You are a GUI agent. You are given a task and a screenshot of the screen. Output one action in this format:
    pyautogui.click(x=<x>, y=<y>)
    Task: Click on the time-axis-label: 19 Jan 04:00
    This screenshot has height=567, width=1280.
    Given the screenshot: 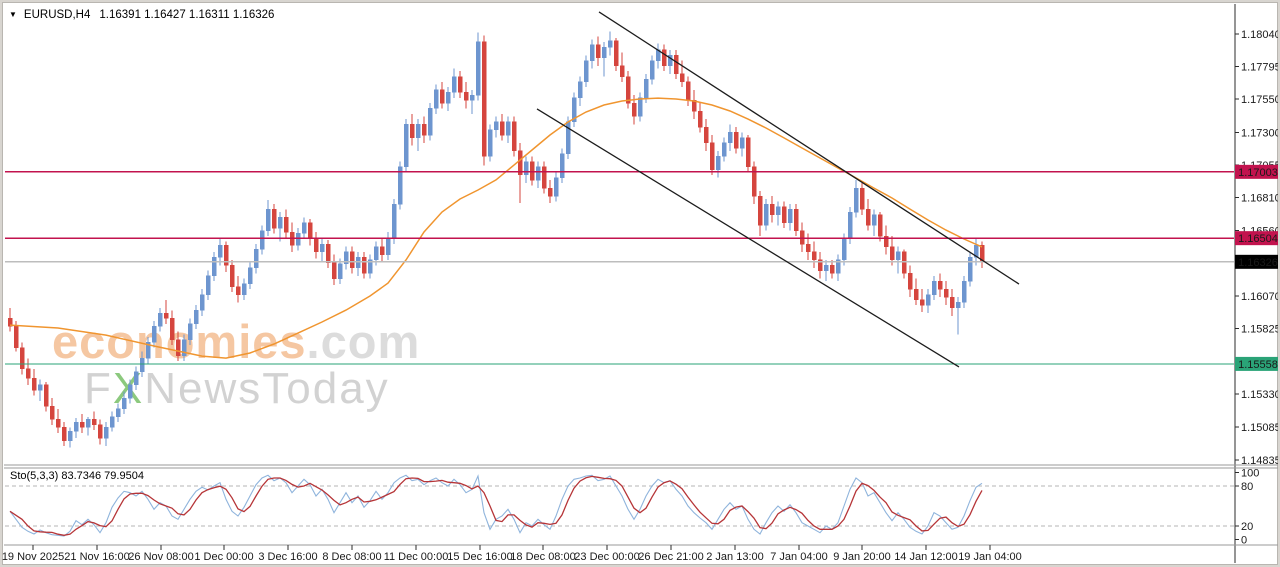 What is the action you would take?
    pyautogui.click(x=990, y=557)
    